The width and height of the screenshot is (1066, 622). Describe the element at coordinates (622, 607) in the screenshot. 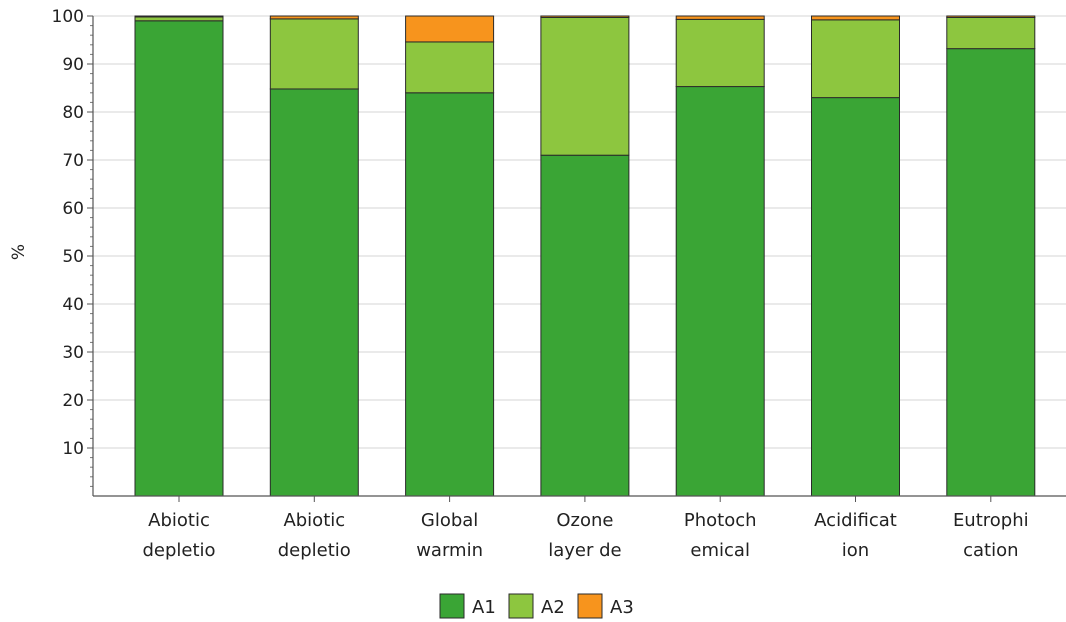

I see `legend-label-a3: A3` at that location.